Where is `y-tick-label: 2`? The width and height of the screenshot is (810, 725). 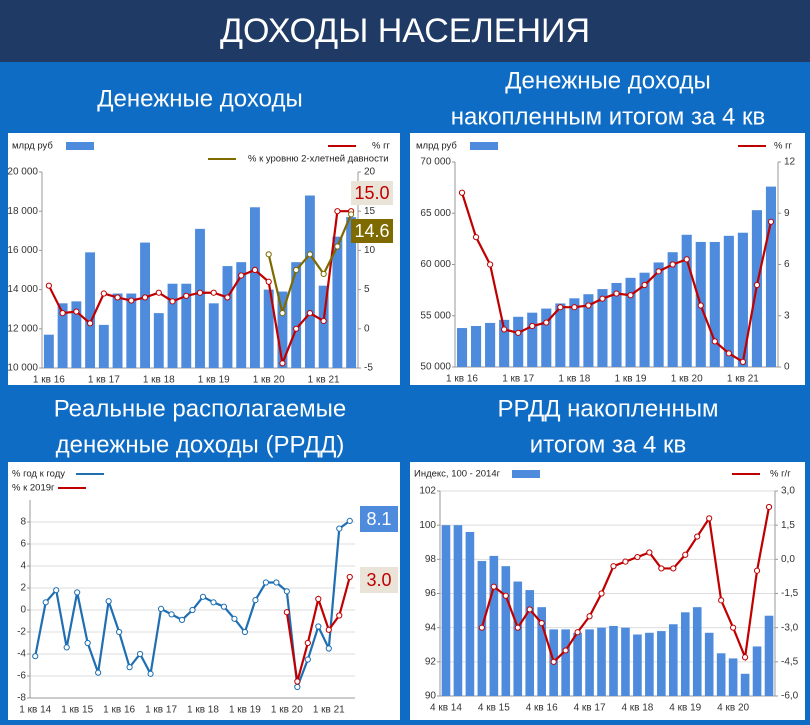 y-tick-label: 2 is located at coordinates (23, 588).